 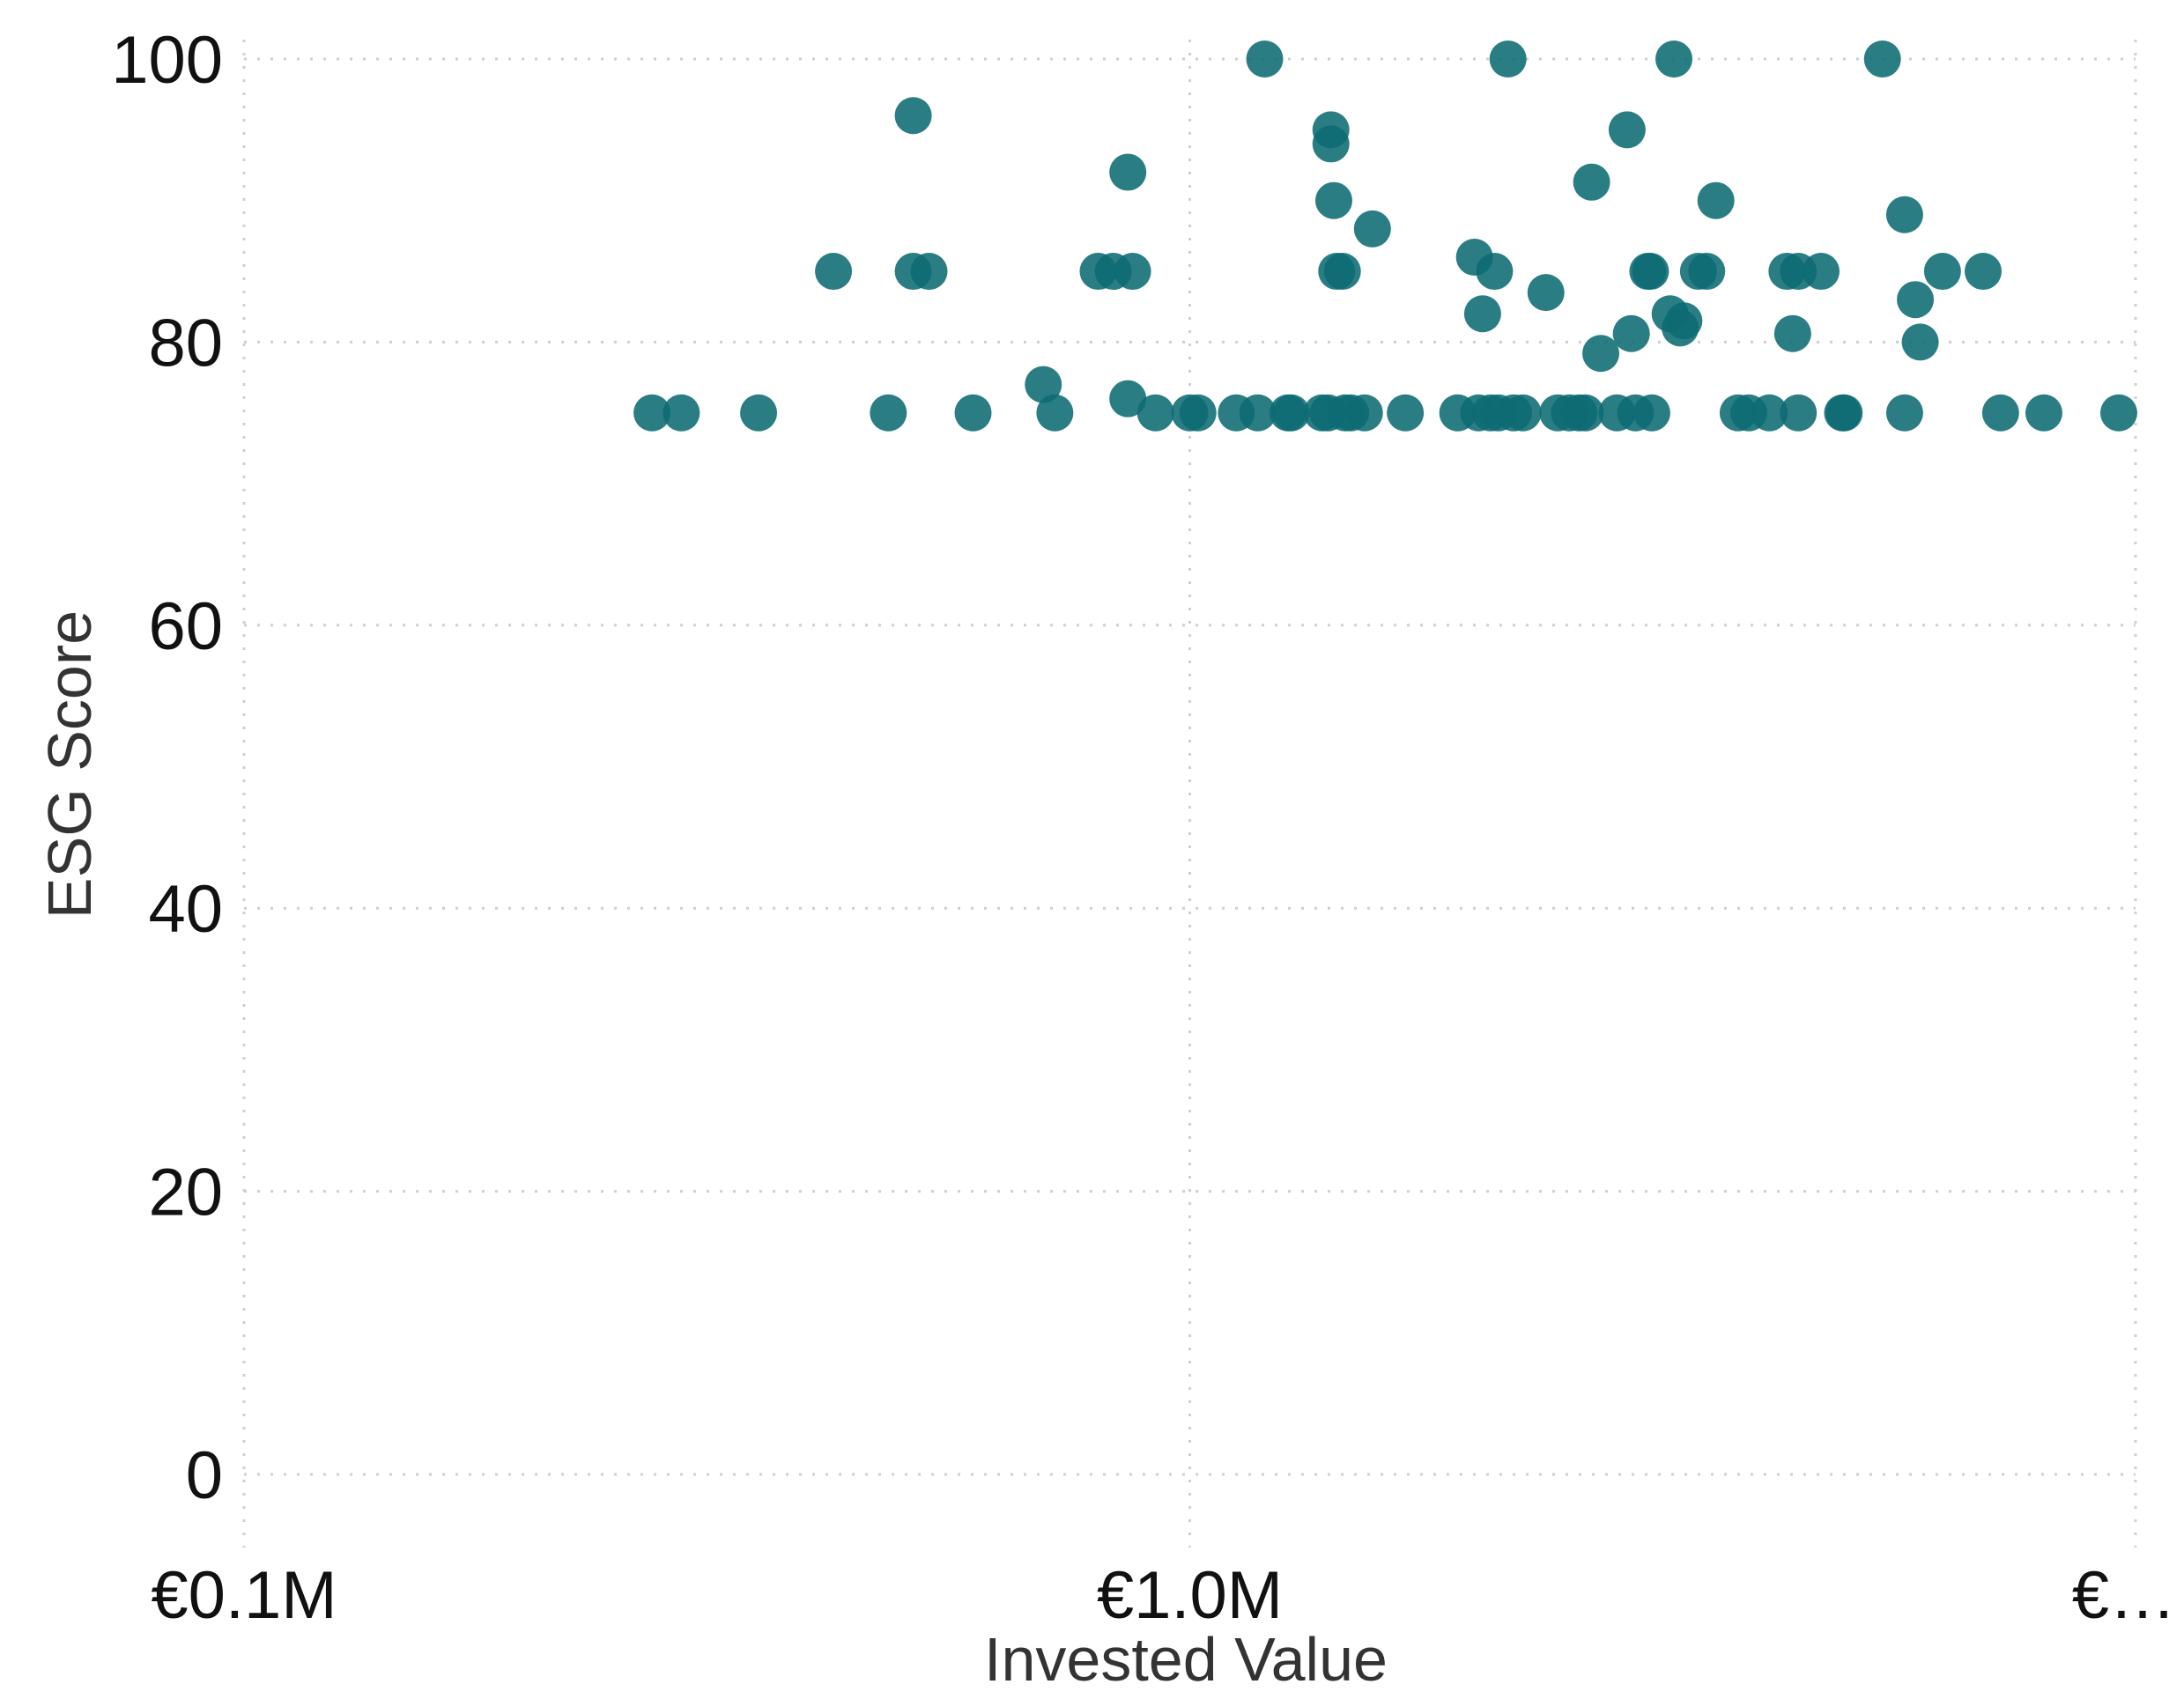 What do you see at coordinates (185, 1193) in the screenshot?
I see `y-tick-label: 20` at bounding box center [185, 1193].